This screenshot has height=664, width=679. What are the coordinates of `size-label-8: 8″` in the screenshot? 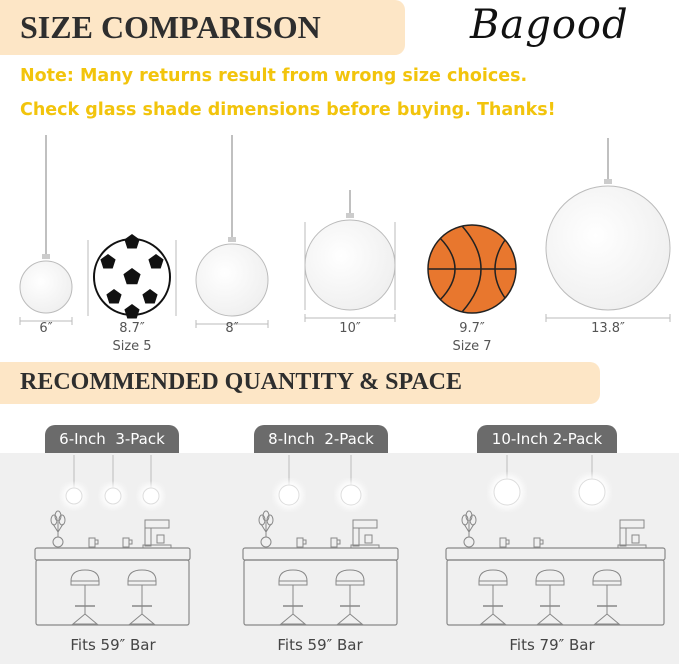 It's located at (232, 328).